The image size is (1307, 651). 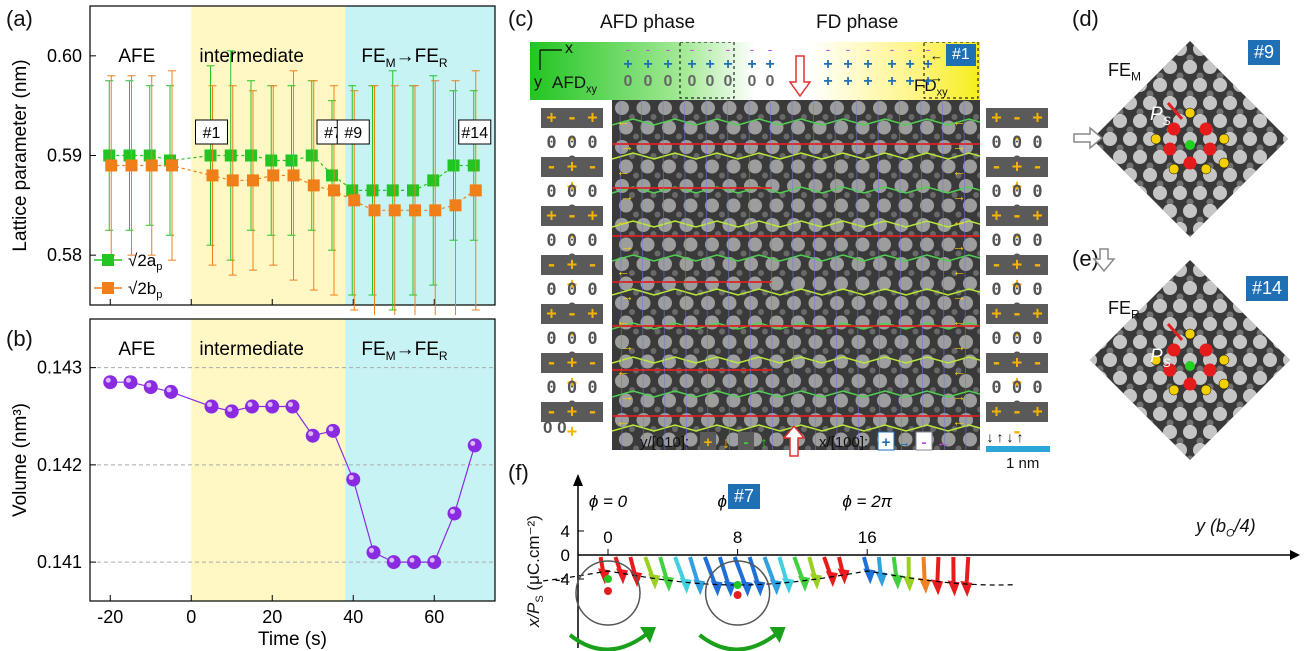 I want to click on yellow-arrow-right: ←, so click(x=959, y=421).